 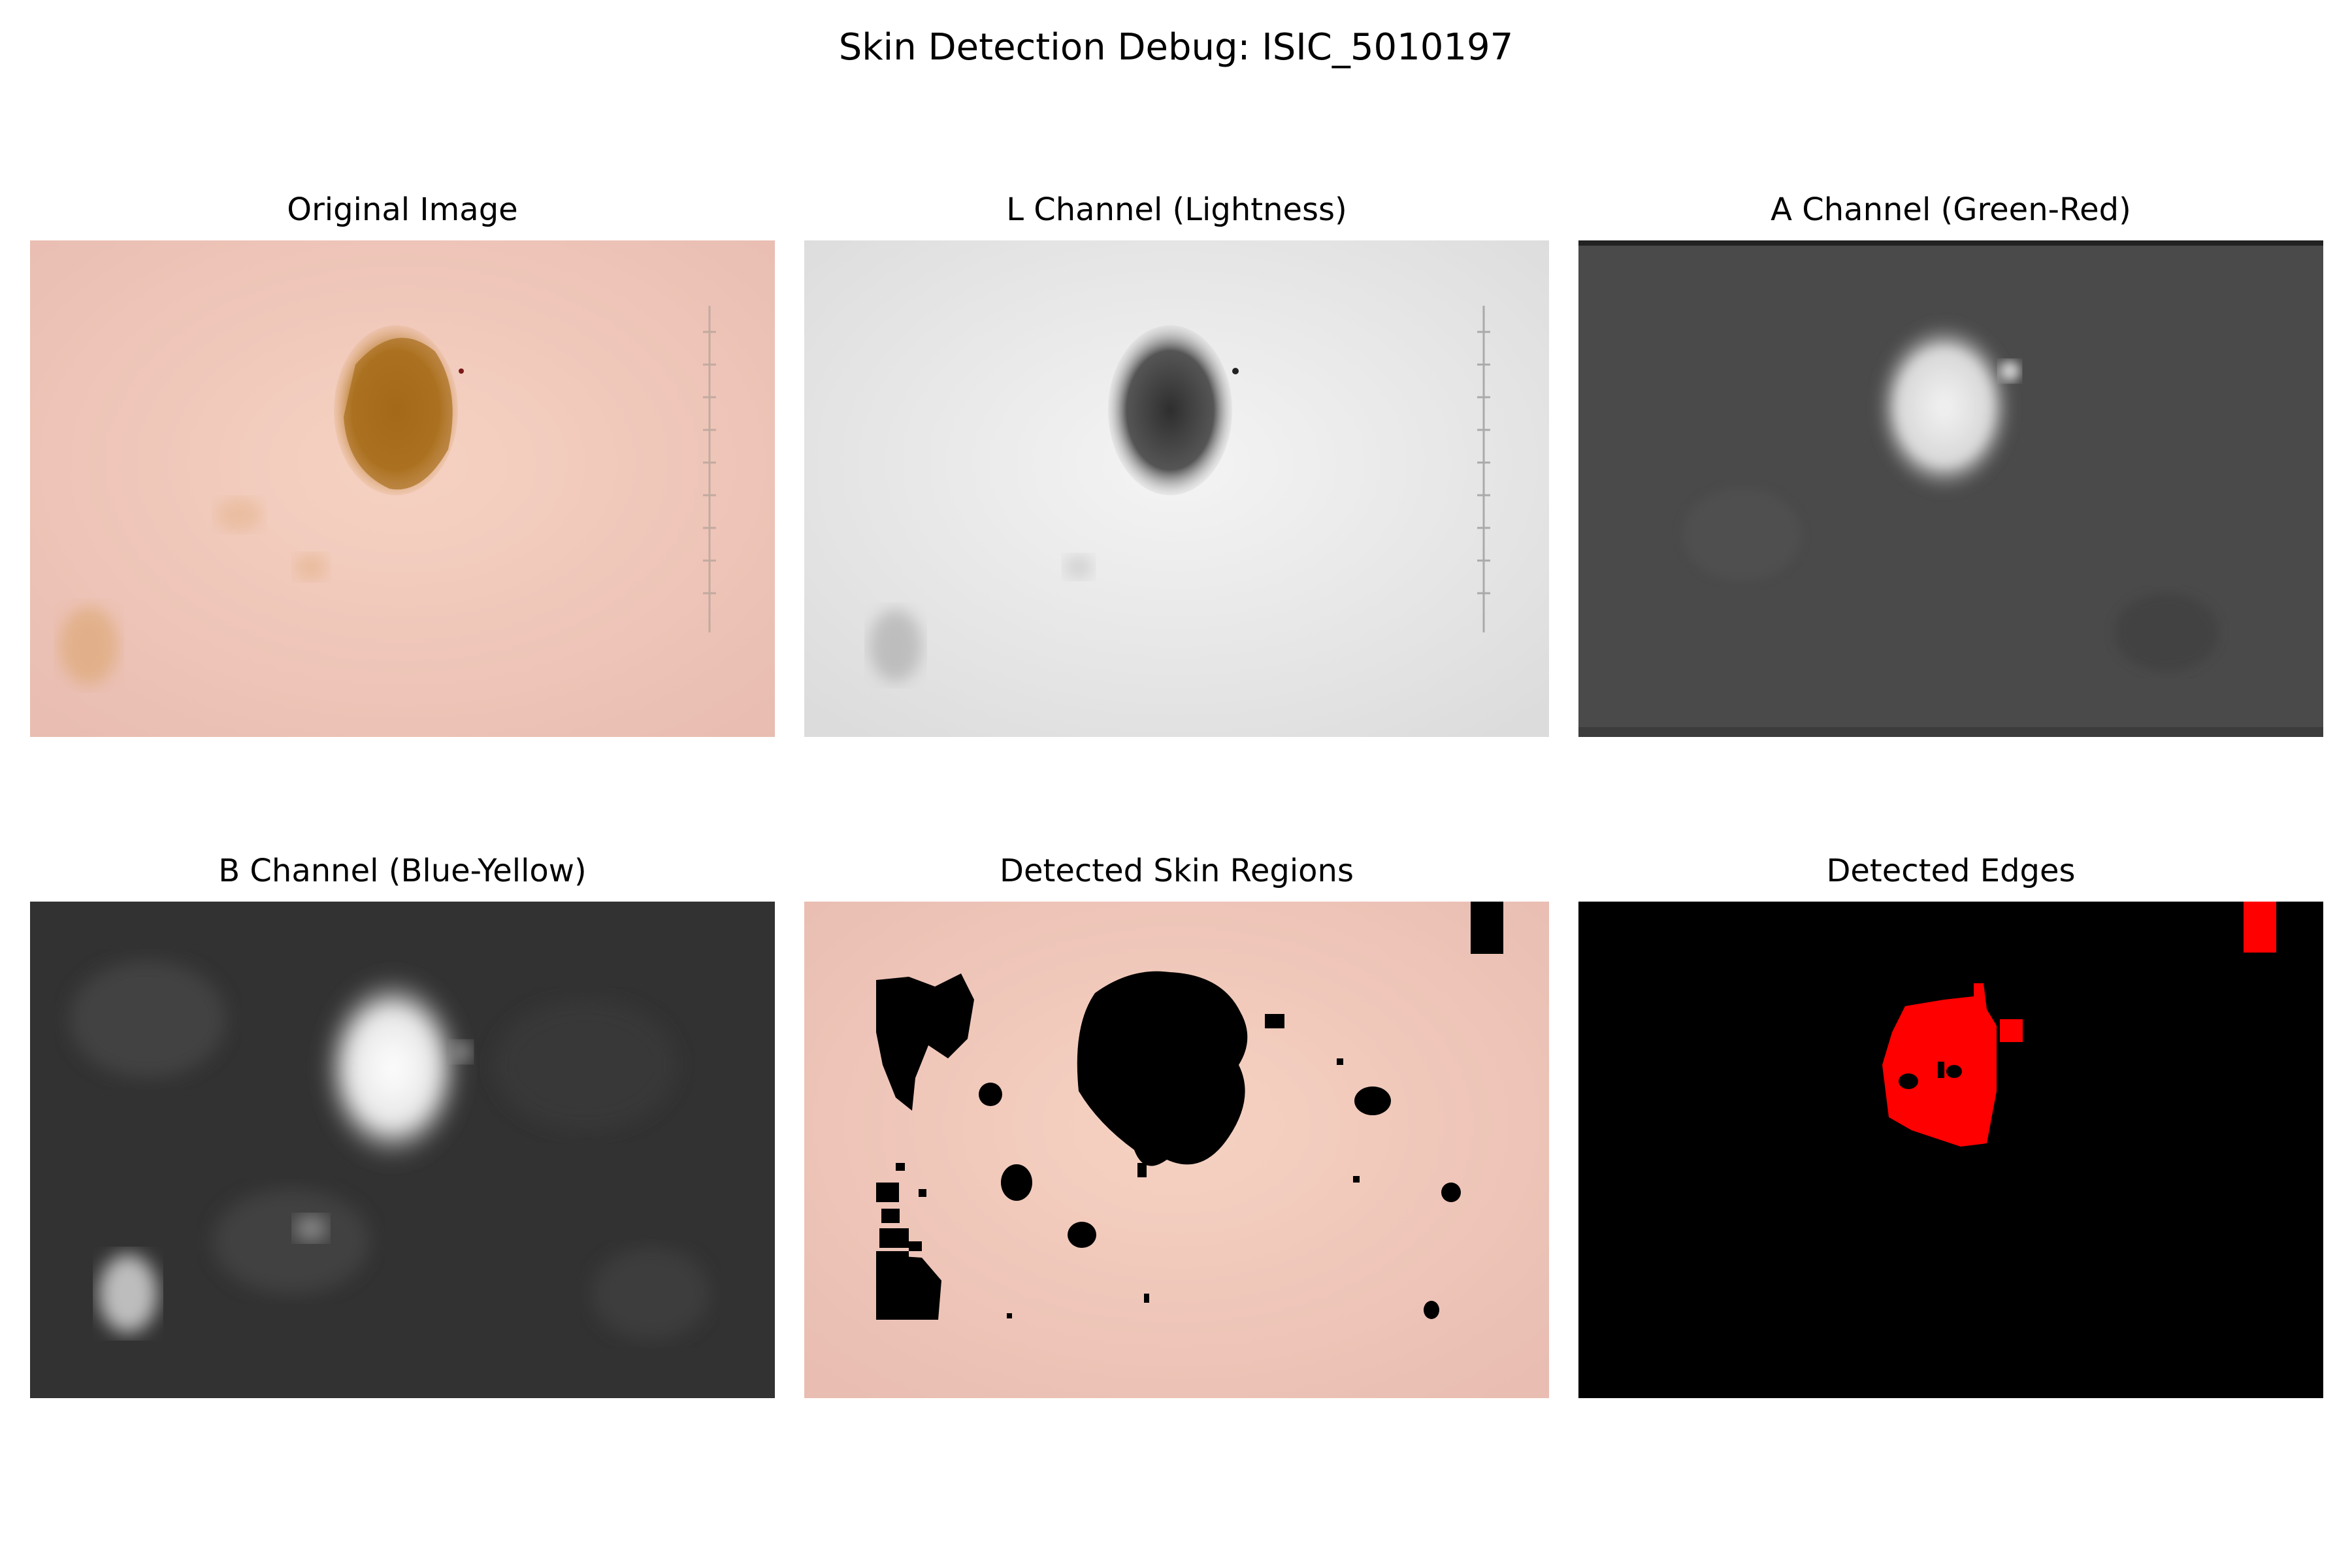 I want to click on figure-title: Skin Detection Debug: ISIC_5010197, so click(x=1176, y=47).